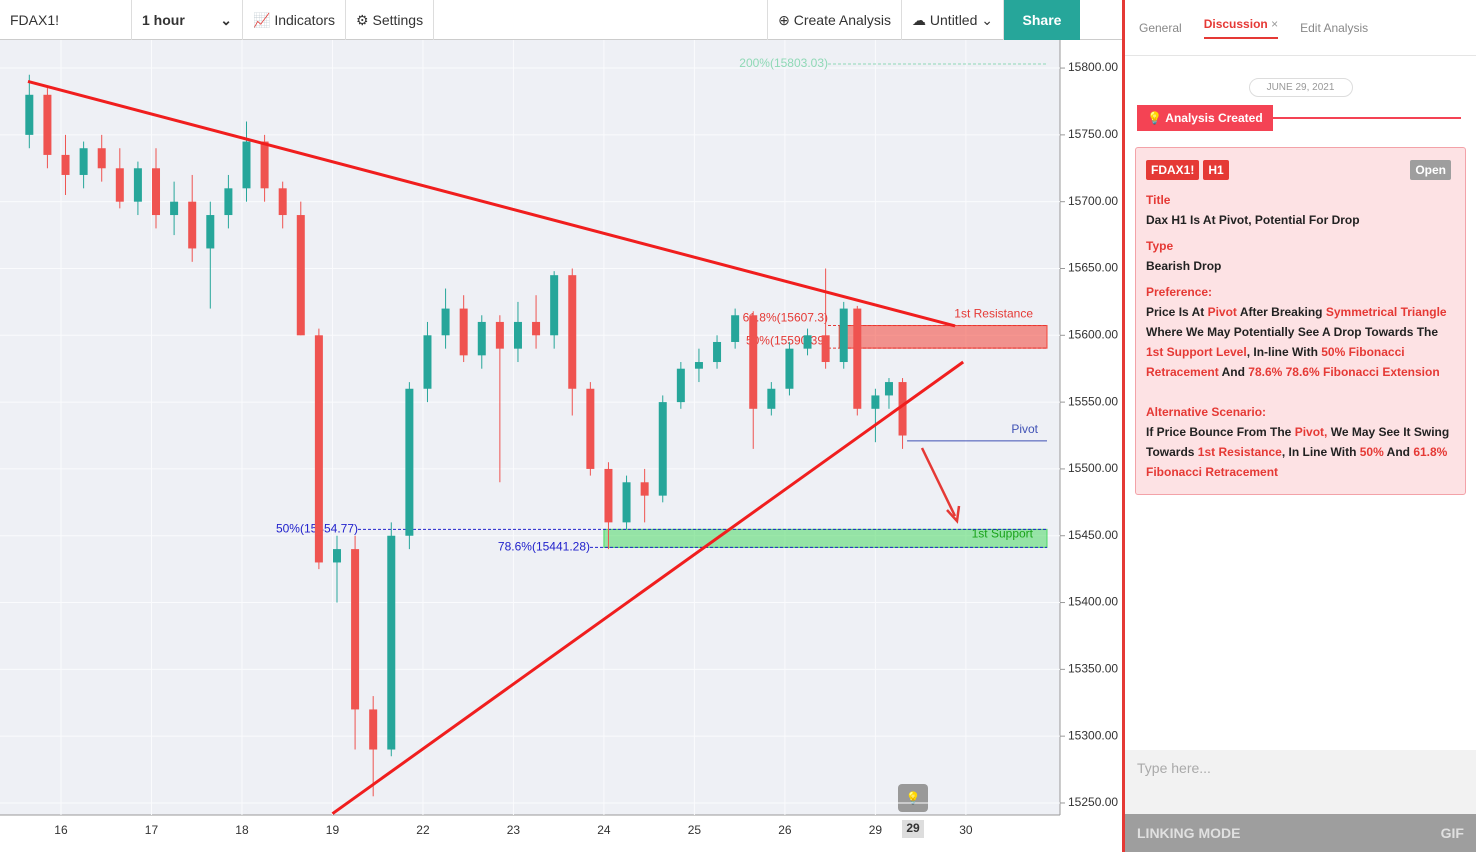 The height and width of the screenshot is (852, 1476). Describe the element at coordinates (1093, 334) in the screenshot. I see `y-tick-label: 15600.00` at that location.